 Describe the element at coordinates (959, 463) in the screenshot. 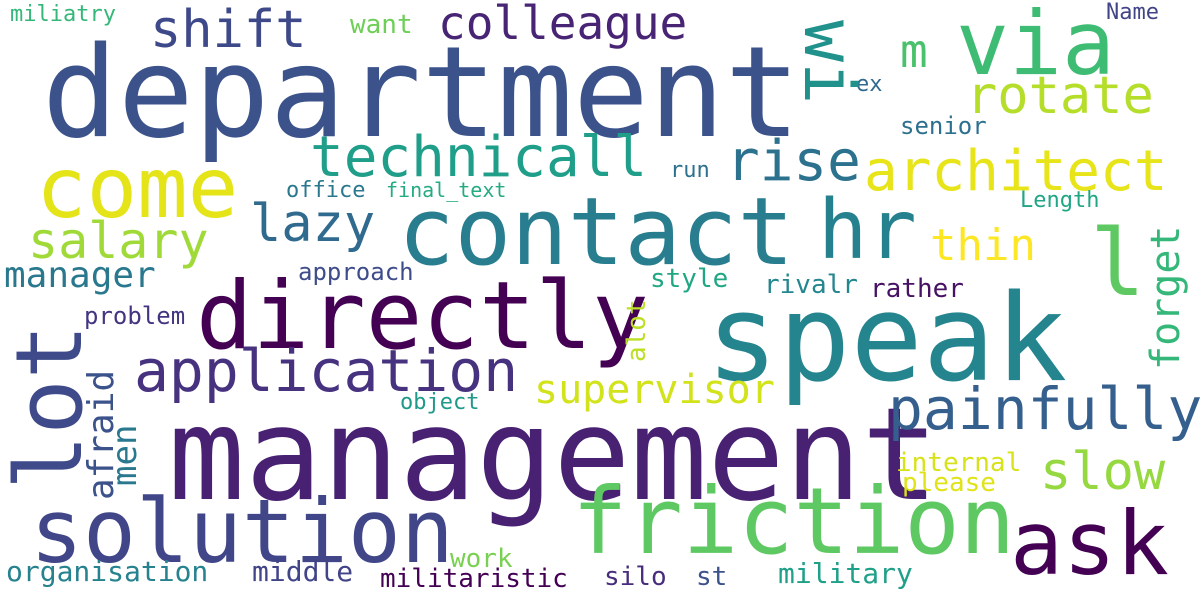

I see `word-internal: internal` at that location.